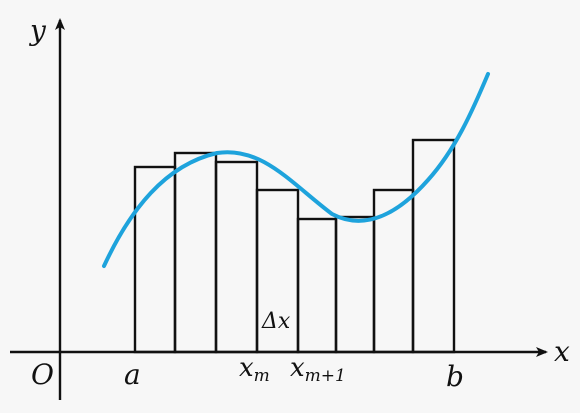 The width and height of the screenshot is (580, 413). I want to click on x-m-subscript: m, so click(262, 376).